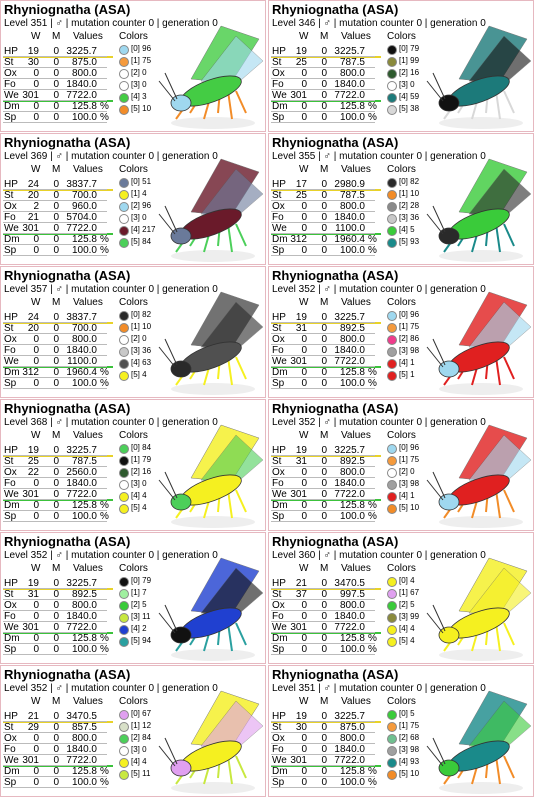 The width and height of the screenshot is (535, 800). Describe the element at coordinates (301, 716) in the screenshot. I see `stat-w: 19` at that location.